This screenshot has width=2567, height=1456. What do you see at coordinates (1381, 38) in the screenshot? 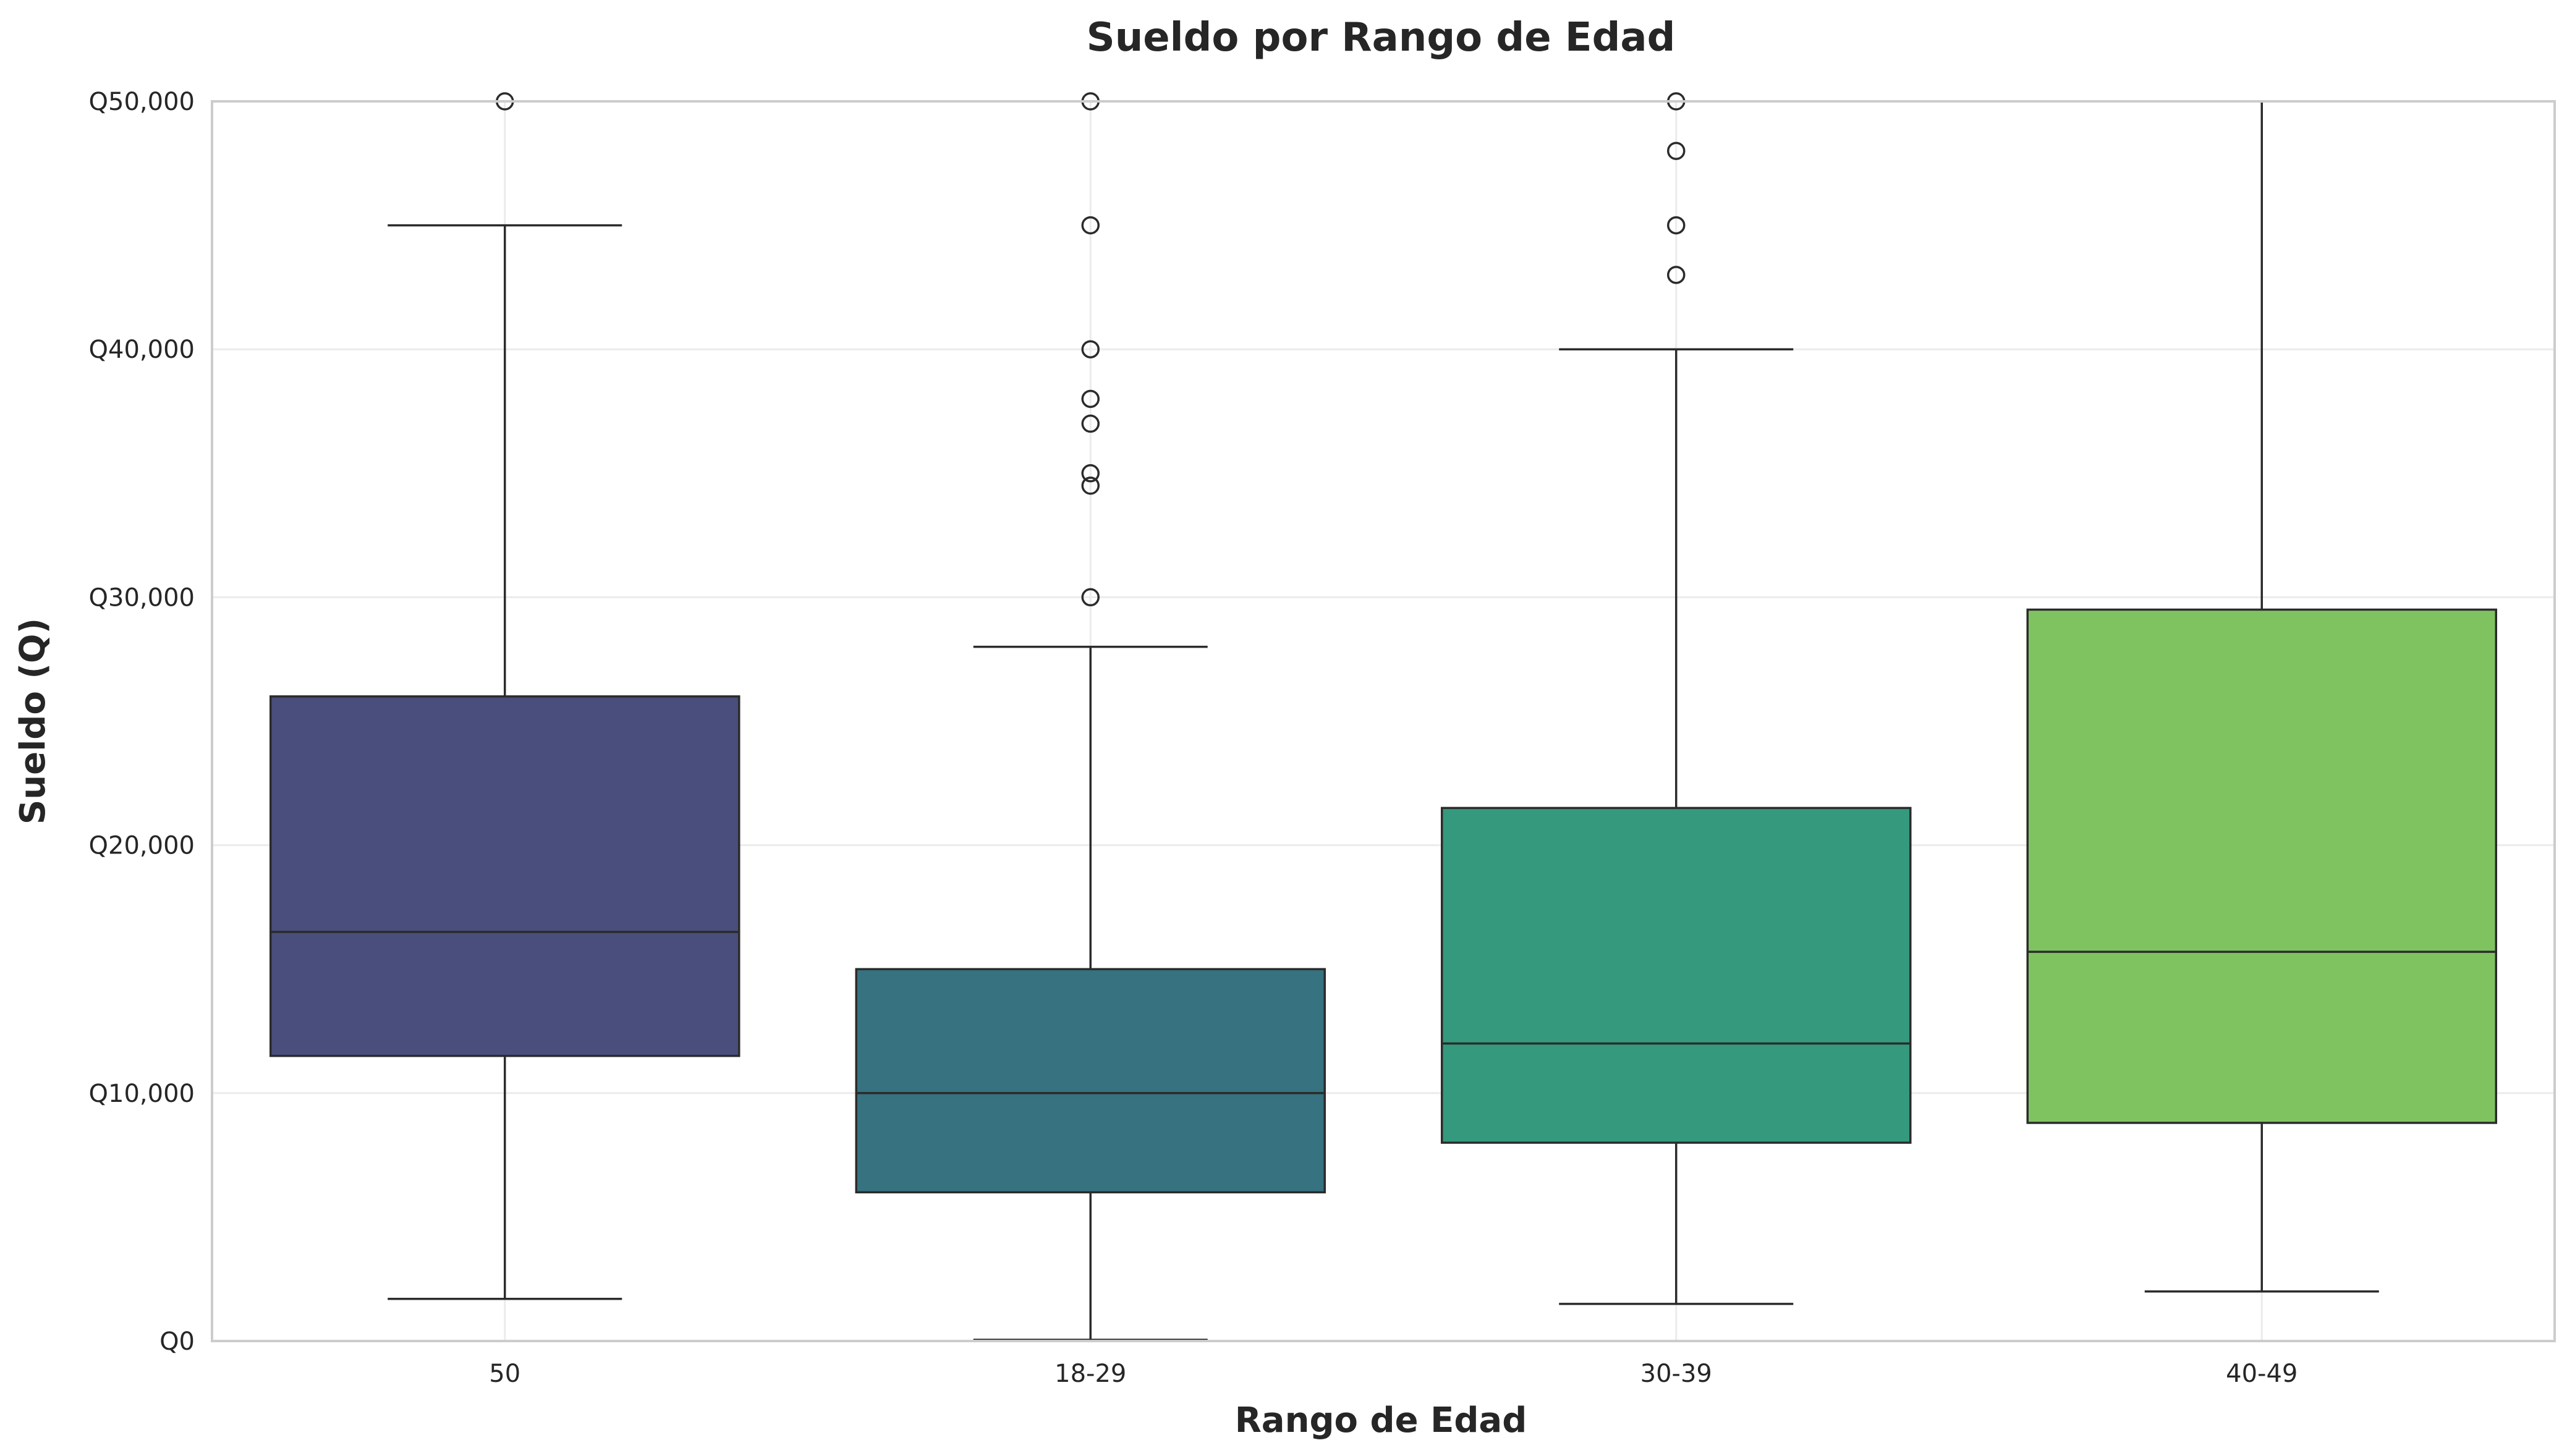
I see `chart-title: Sueldo por Rango de Edad` at bounding box center [1381, 38].